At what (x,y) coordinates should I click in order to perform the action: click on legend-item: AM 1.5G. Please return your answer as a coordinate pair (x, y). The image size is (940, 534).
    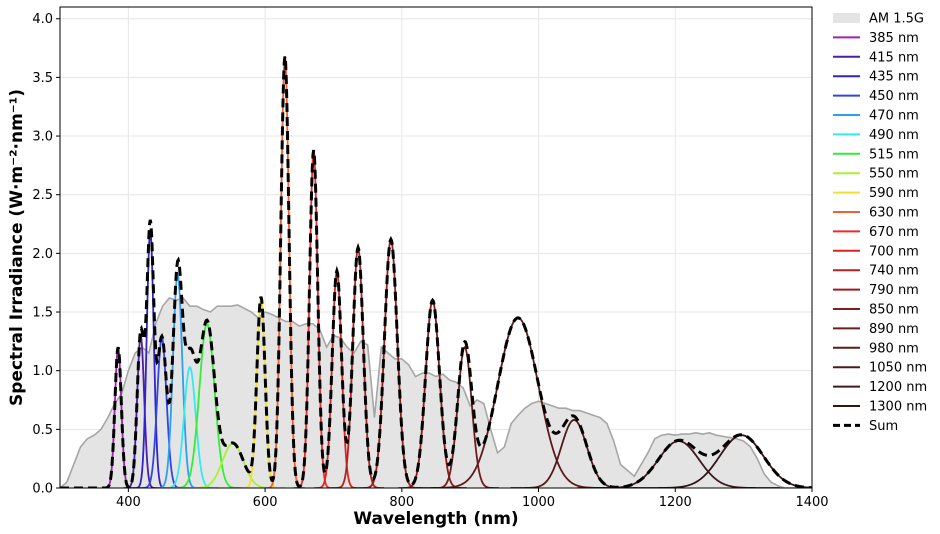
    Looking at the image, I should click on (878, 19).